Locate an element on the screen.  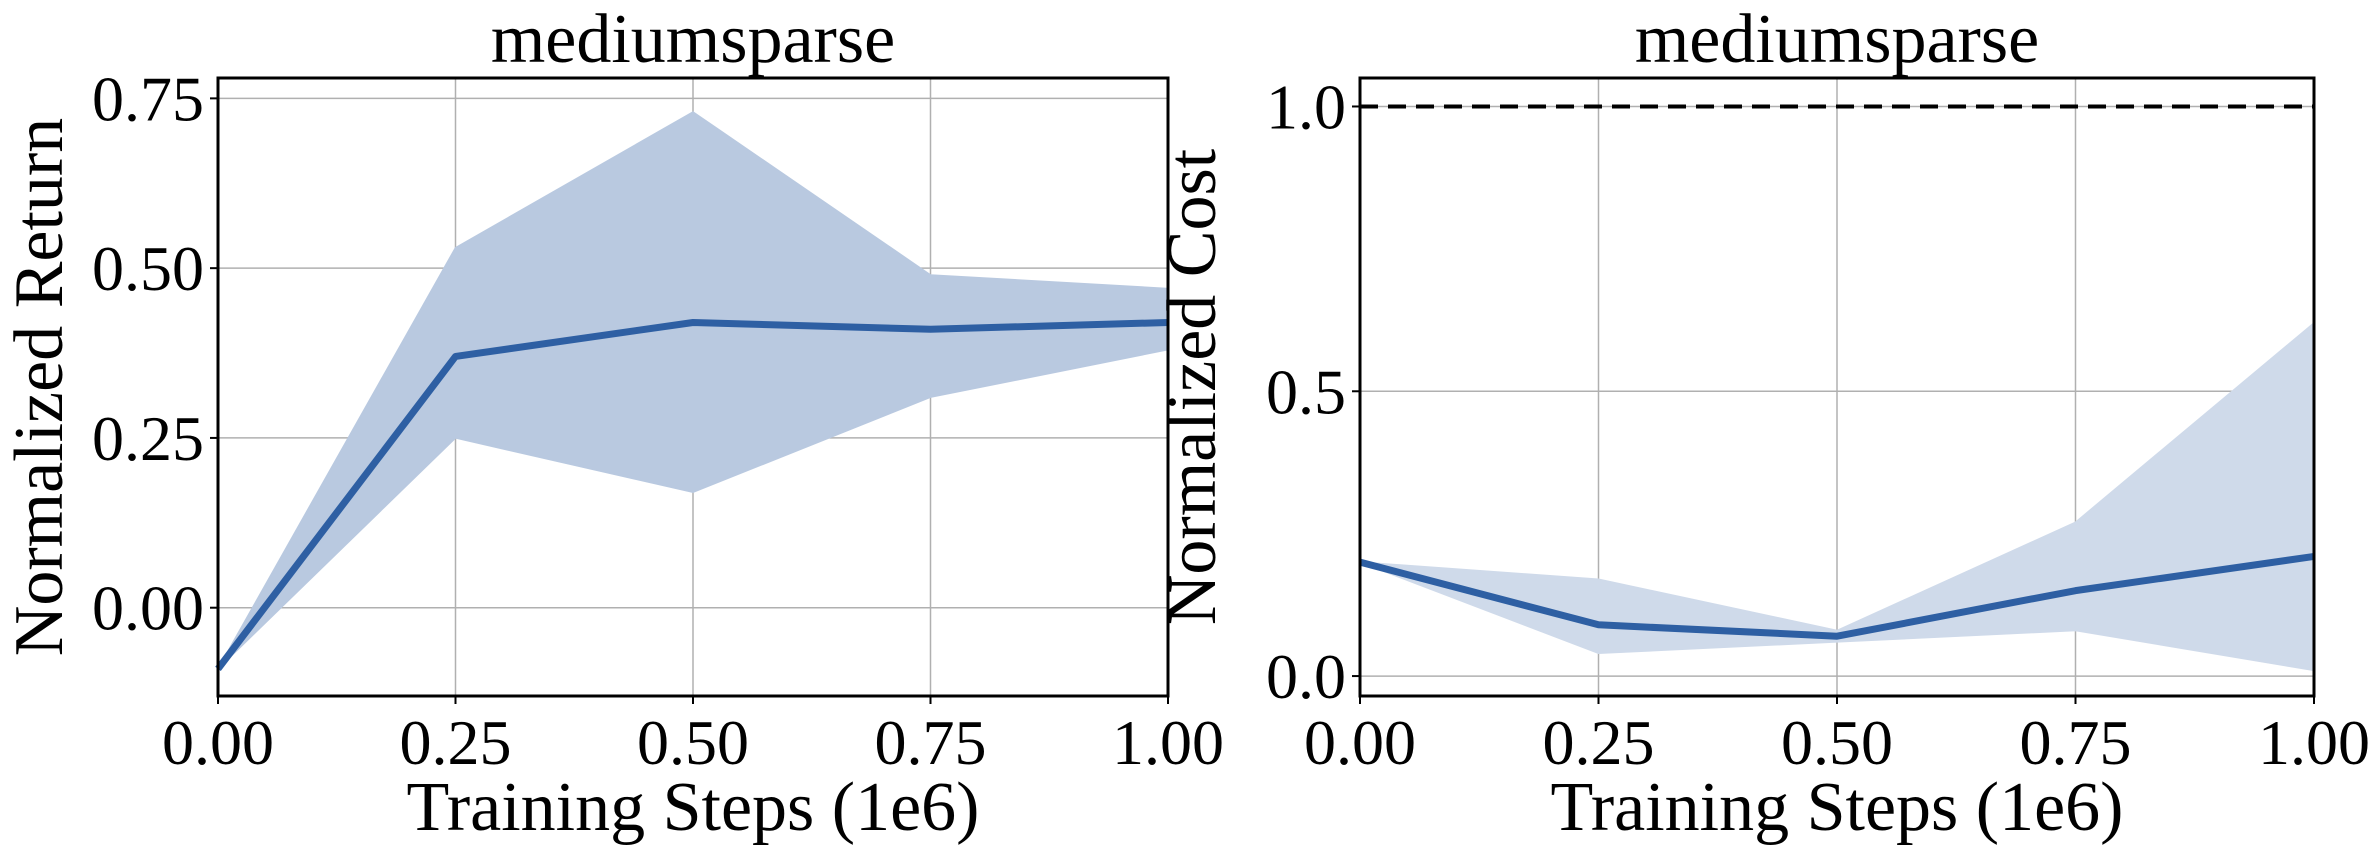
cost-chart-y-ticks: 0.0 0.5 1.0 is located at coordinates (1313, 391).